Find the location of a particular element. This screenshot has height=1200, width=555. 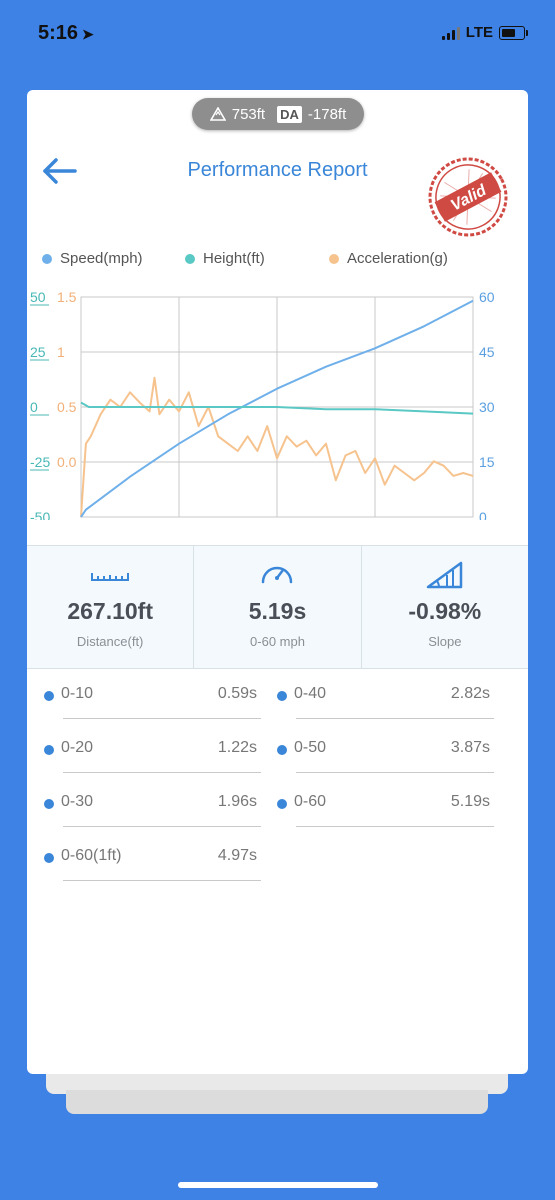

zero-sixty-label: 0-60 mph is located at coordinates (277, 641).